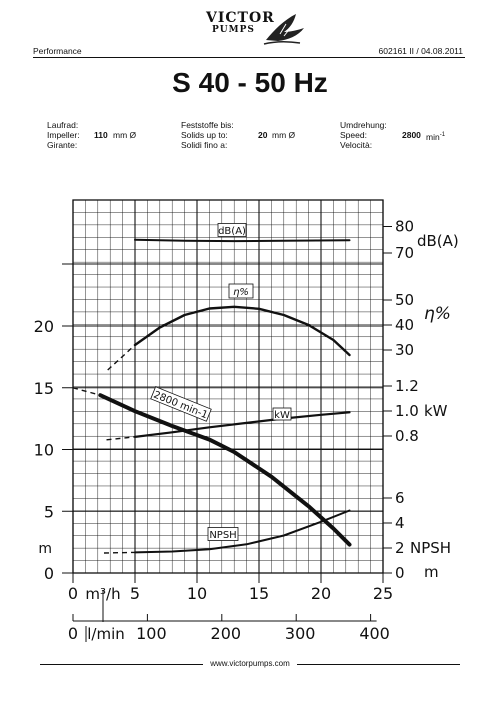  Describe the element at coordinates (259, 593) in the screenshot. I see `x-axis-tick-label: 15` at that location.